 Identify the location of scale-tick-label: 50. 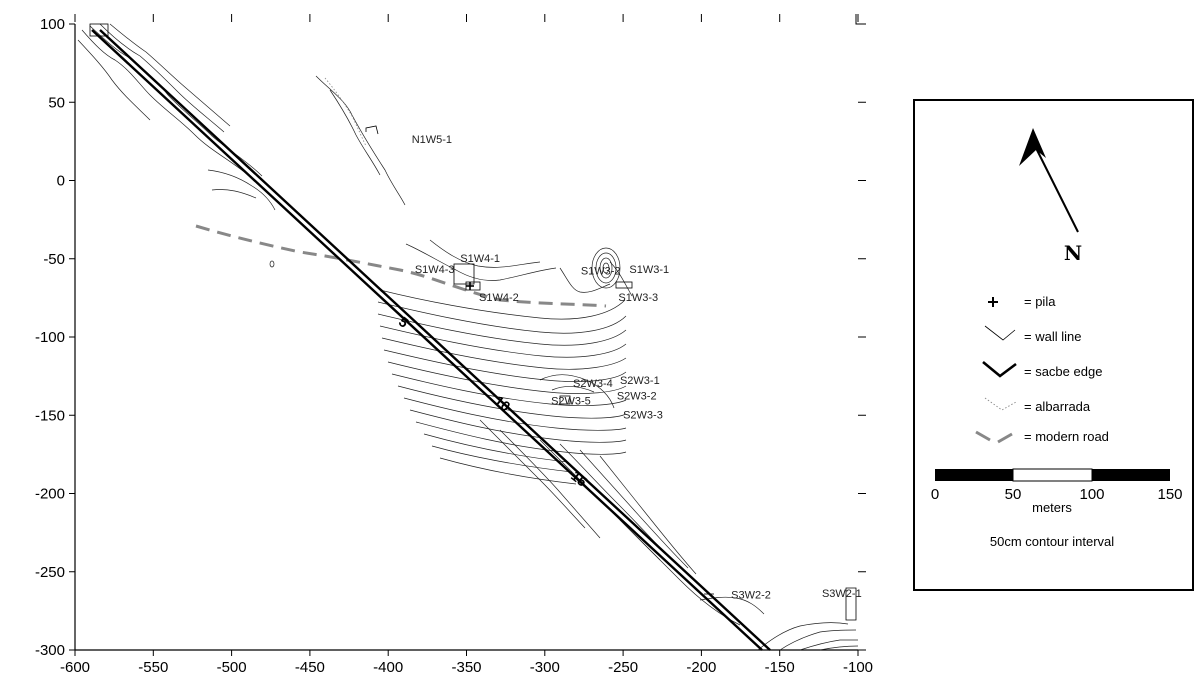
(1013, 494).